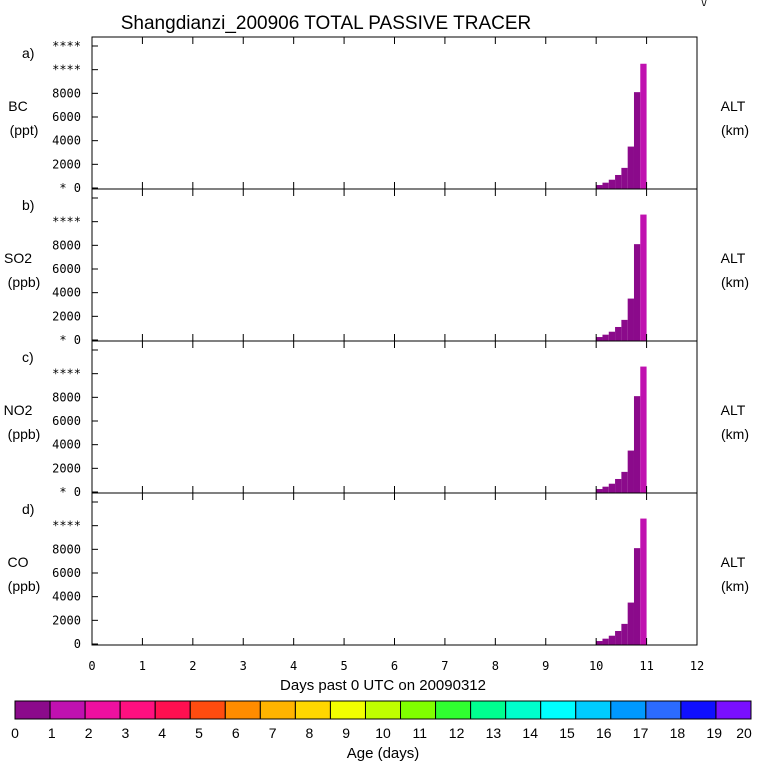 The height and width of the screenshot is (768, 768). Describe the element at coordinates (383, 753) in the screenshot. I see `colorbar-label: Age (days)` at that location.